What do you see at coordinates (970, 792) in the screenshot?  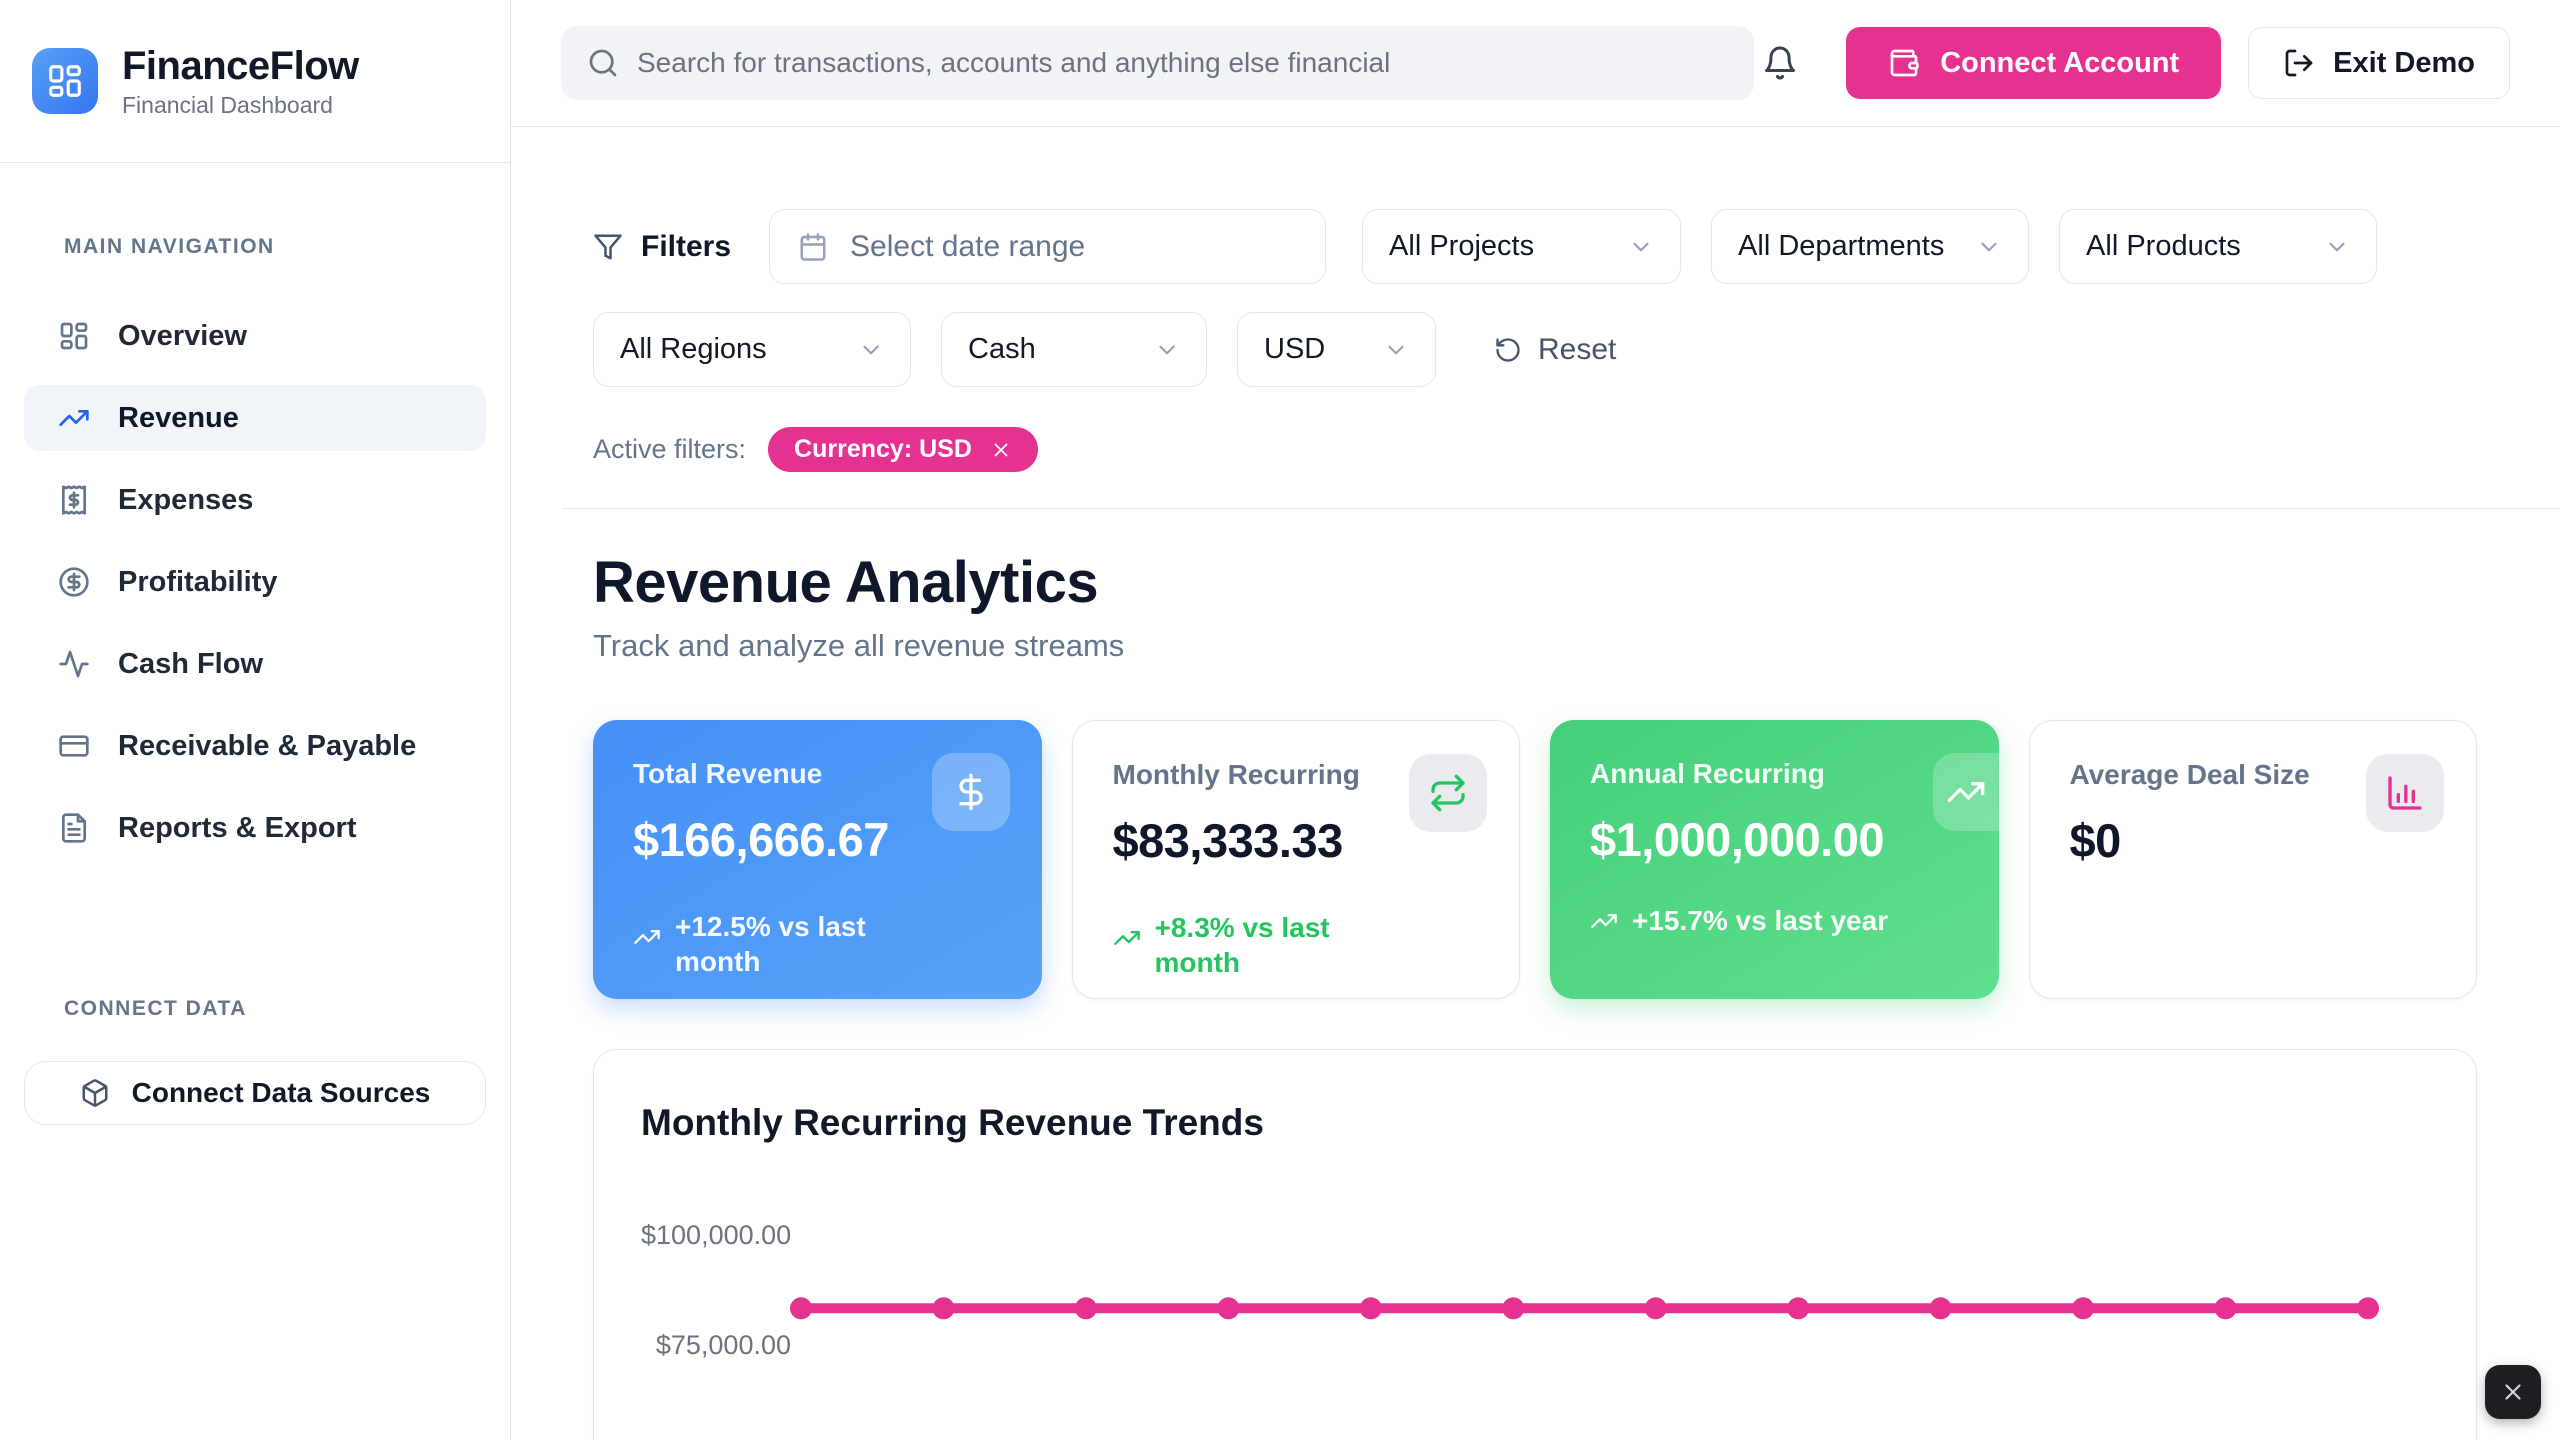 I see `dollar-icon` at bounding box center [970, 792].